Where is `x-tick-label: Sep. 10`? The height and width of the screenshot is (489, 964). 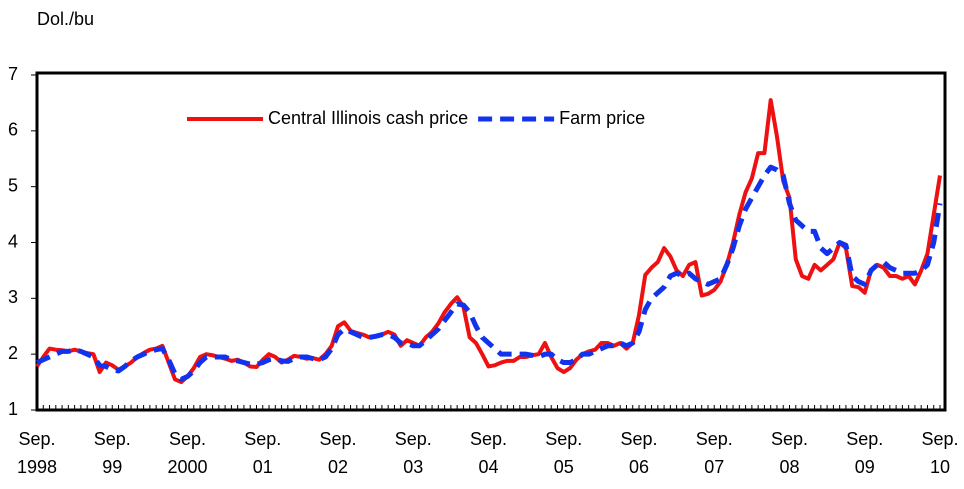 x-tick-label: Sep. 10 is located at coordinates (939, 453).